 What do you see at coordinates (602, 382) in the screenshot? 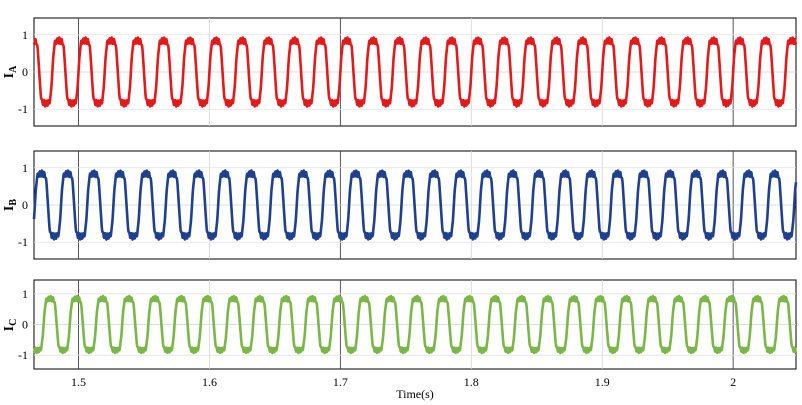
I see `x-tick-label: 1.9` at bounding box center [602, 382].